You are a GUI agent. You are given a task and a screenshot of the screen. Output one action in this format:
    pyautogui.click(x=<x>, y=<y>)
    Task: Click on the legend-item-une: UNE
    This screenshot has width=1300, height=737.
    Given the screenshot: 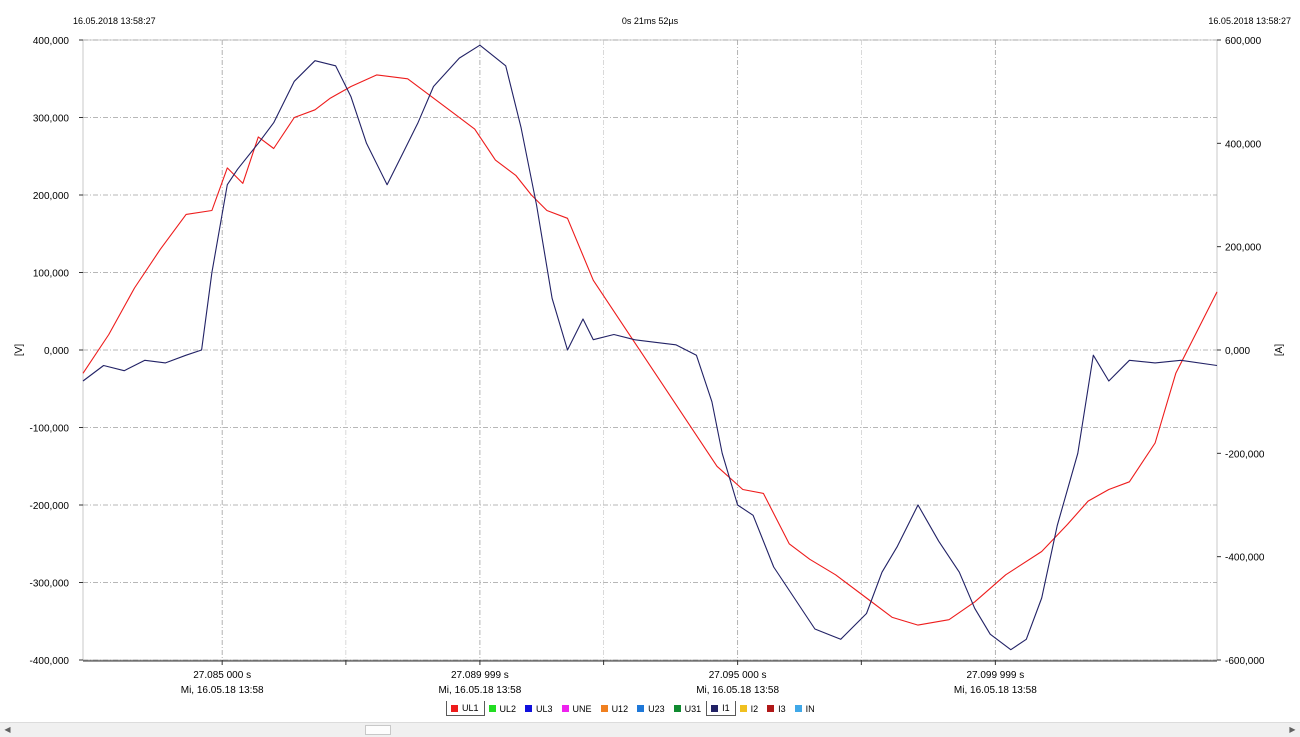 What is the action you would take?
    pyautogui.click(x=577, y=708)
    